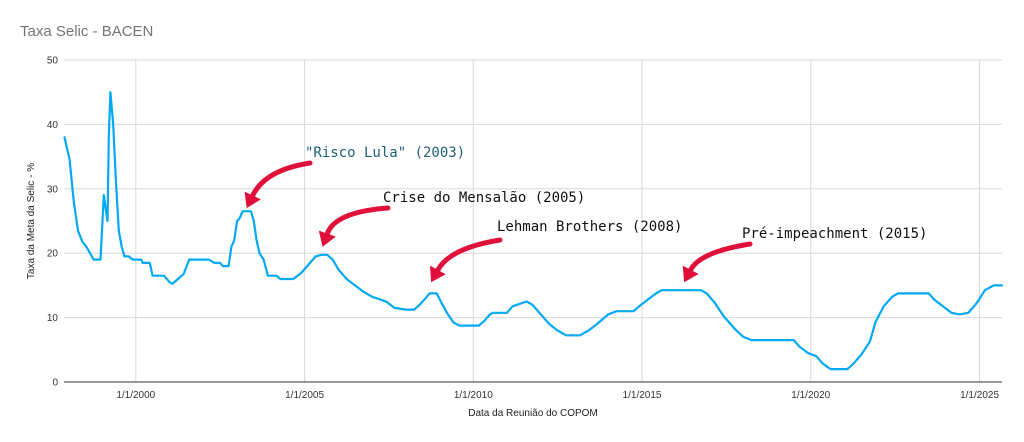  What do you see at coordinates (834, 234) in the screenshot?
I see `annotation-label: Pré-impeachment (2015)` at bounding box center [834, 234].